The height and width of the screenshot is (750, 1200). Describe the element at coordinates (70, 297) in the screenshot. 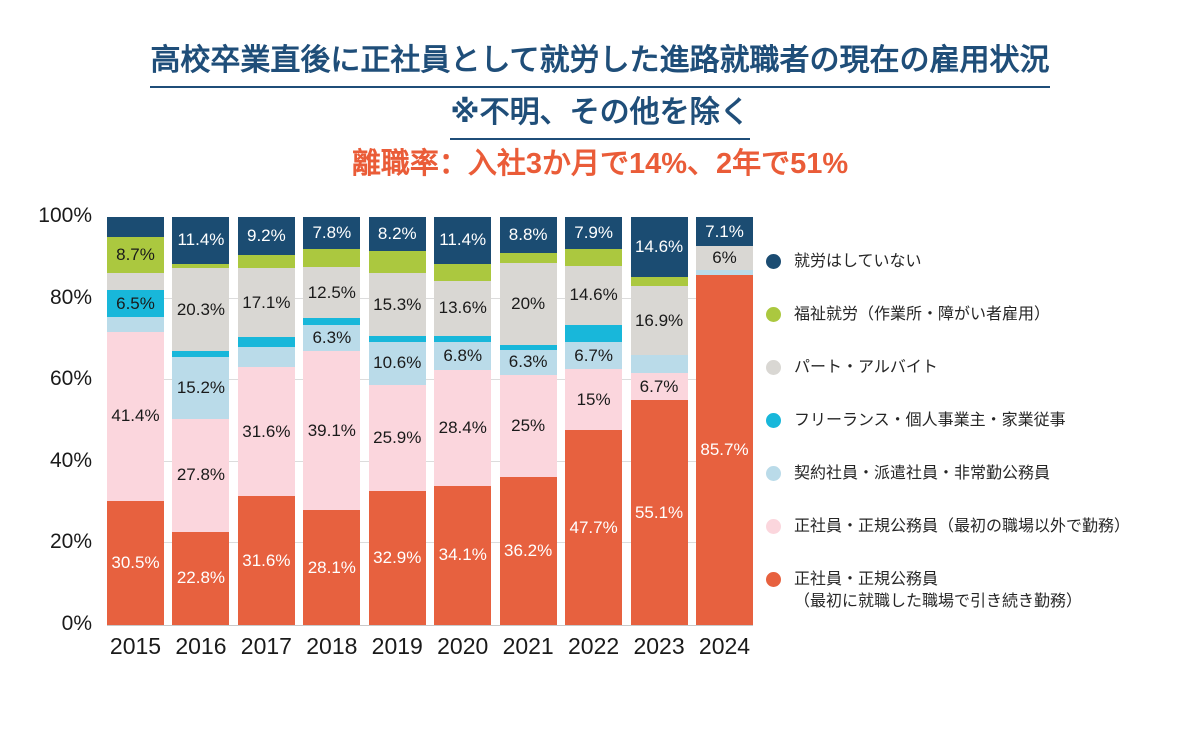

I see `y-axis-label-80: 80%` at that location.